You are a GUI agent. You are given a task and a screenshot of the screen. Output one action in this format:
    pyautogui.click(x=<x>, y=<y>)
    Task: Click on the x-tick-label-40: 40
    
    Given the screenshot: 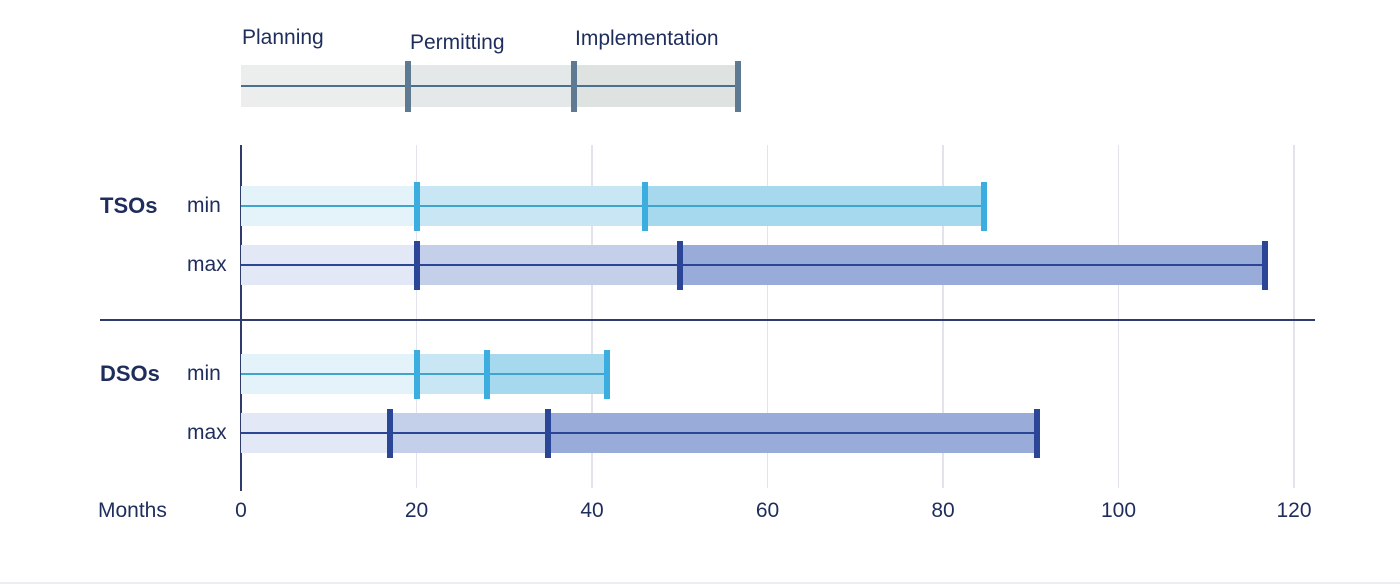 What is the action you would take?
    pyautogui.click(x=592, y=510)
    